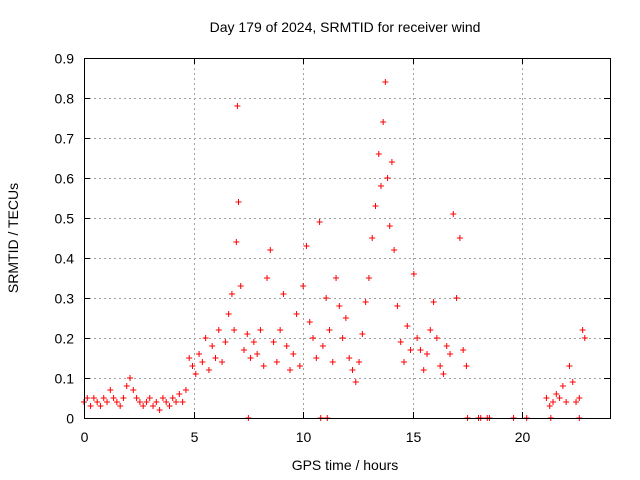 The image size is (640, 480). Describe the element at coordinates (304, 437) in the screenshot. I see `x-tick-label: 10` at that location.